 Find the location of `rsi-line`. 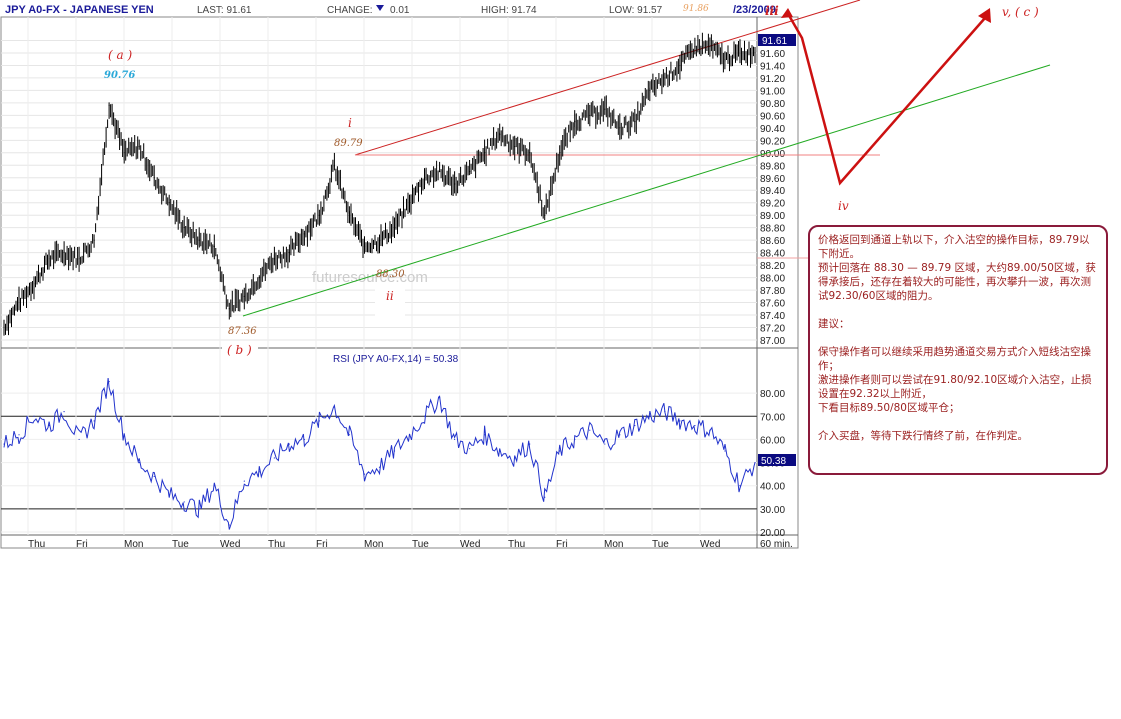

rsi-line is located at coordinates (379, 454).